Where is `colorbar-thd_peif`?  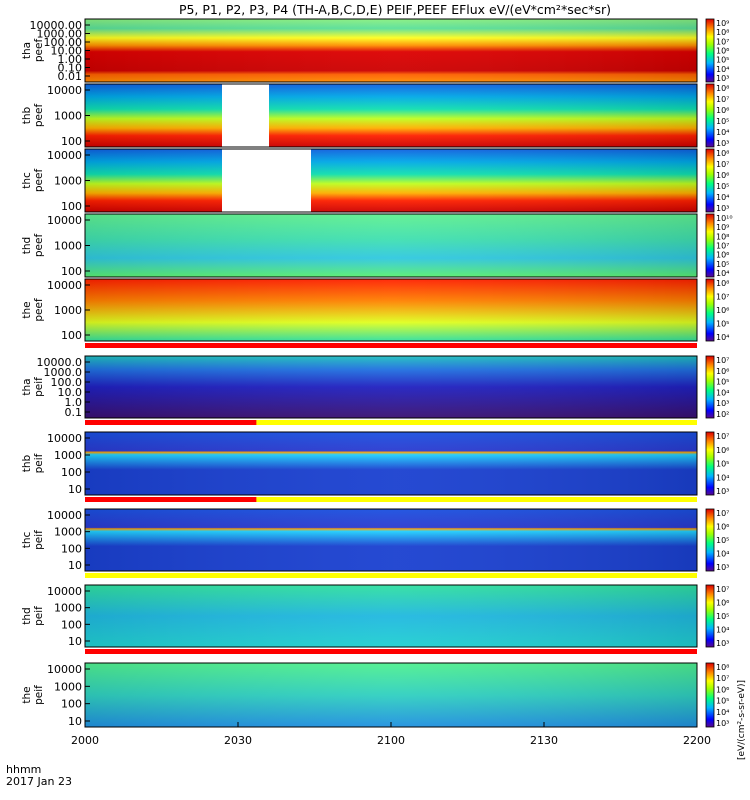
colorbar-thd_peif is located at coordinates (710, 616).